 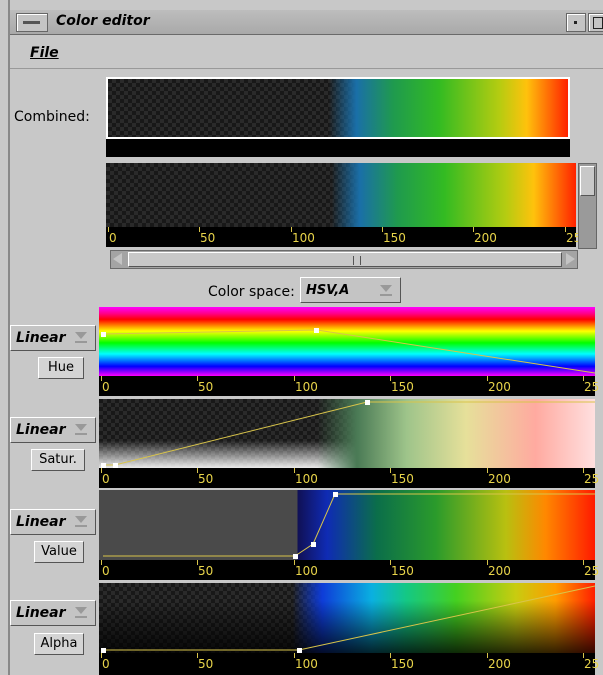 What do you see at coordinates (58, 460) in the screenshot?
I see `saturation-button: Satur.` at bounding box center [58, 460].